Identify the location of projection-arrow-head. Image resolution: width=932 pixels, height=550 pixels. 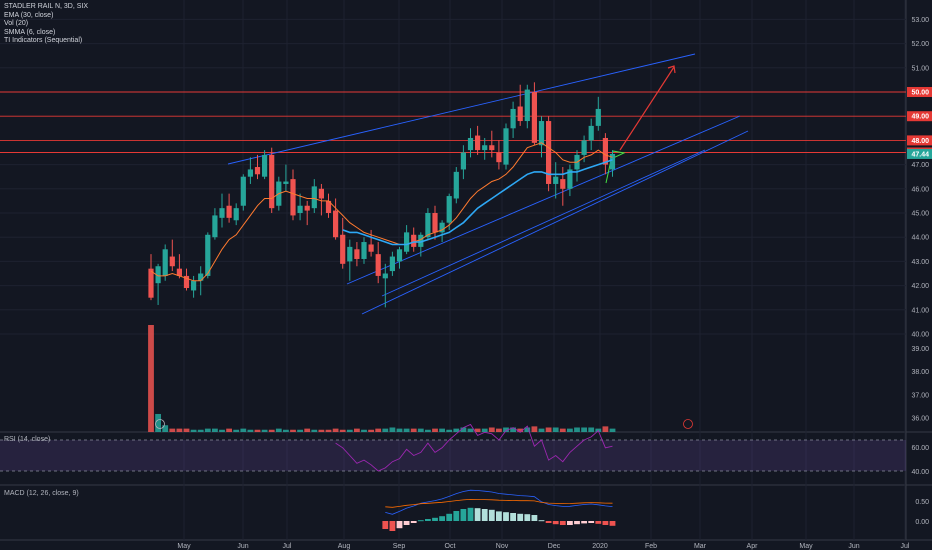
(671, 69).